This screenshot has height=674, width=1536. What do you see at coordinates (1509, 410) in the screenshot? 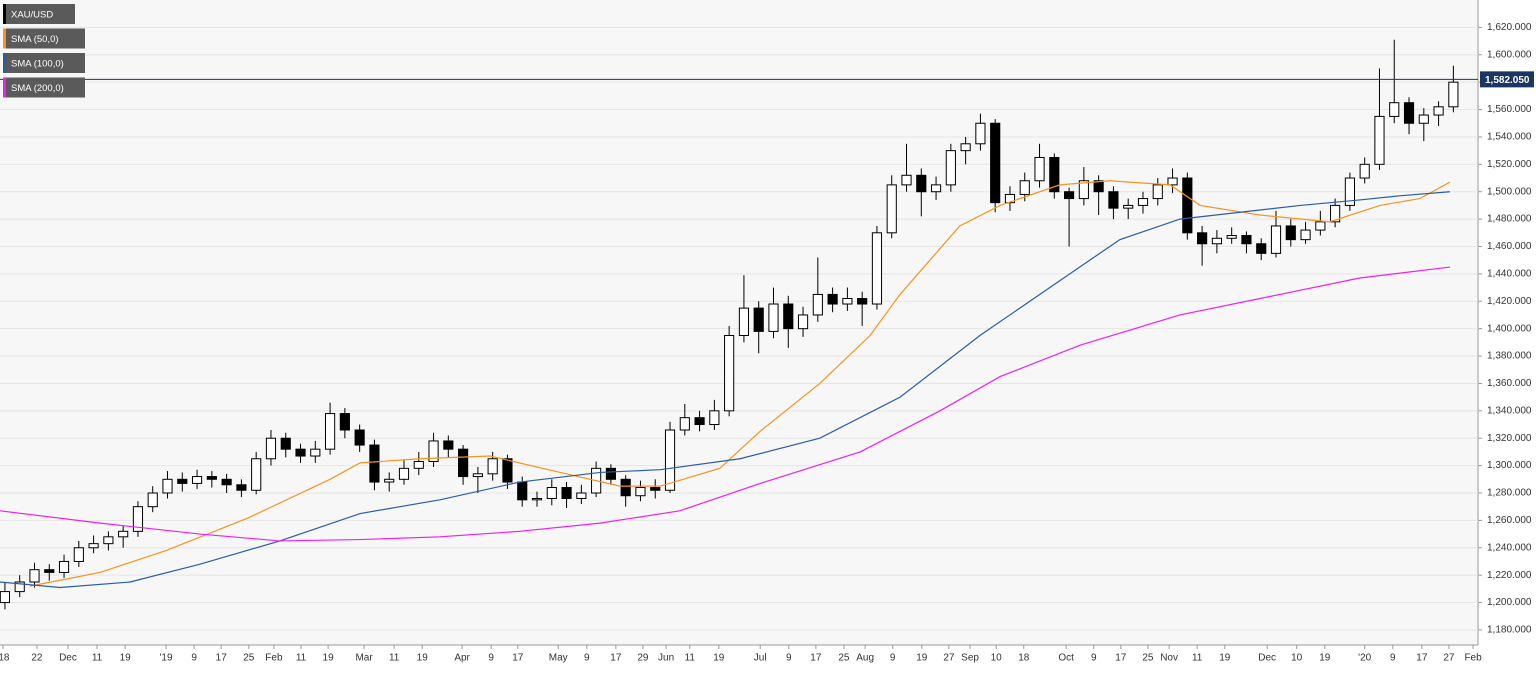
I see `y-tick-label: 1,340.000` at bounding box center [1509, 410].